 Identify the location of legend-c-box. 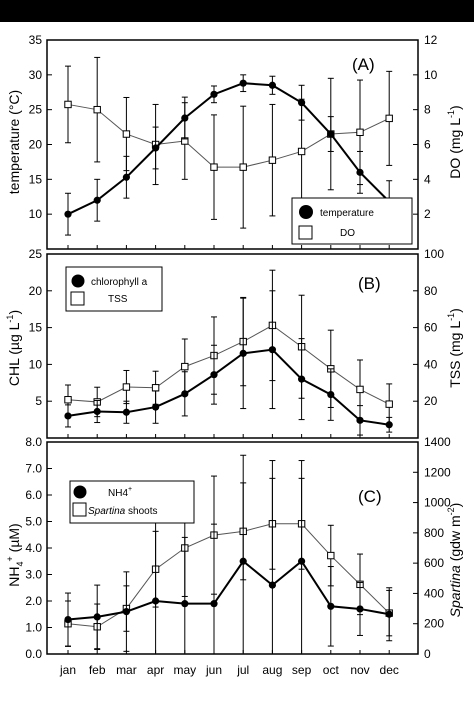
(132, 502).